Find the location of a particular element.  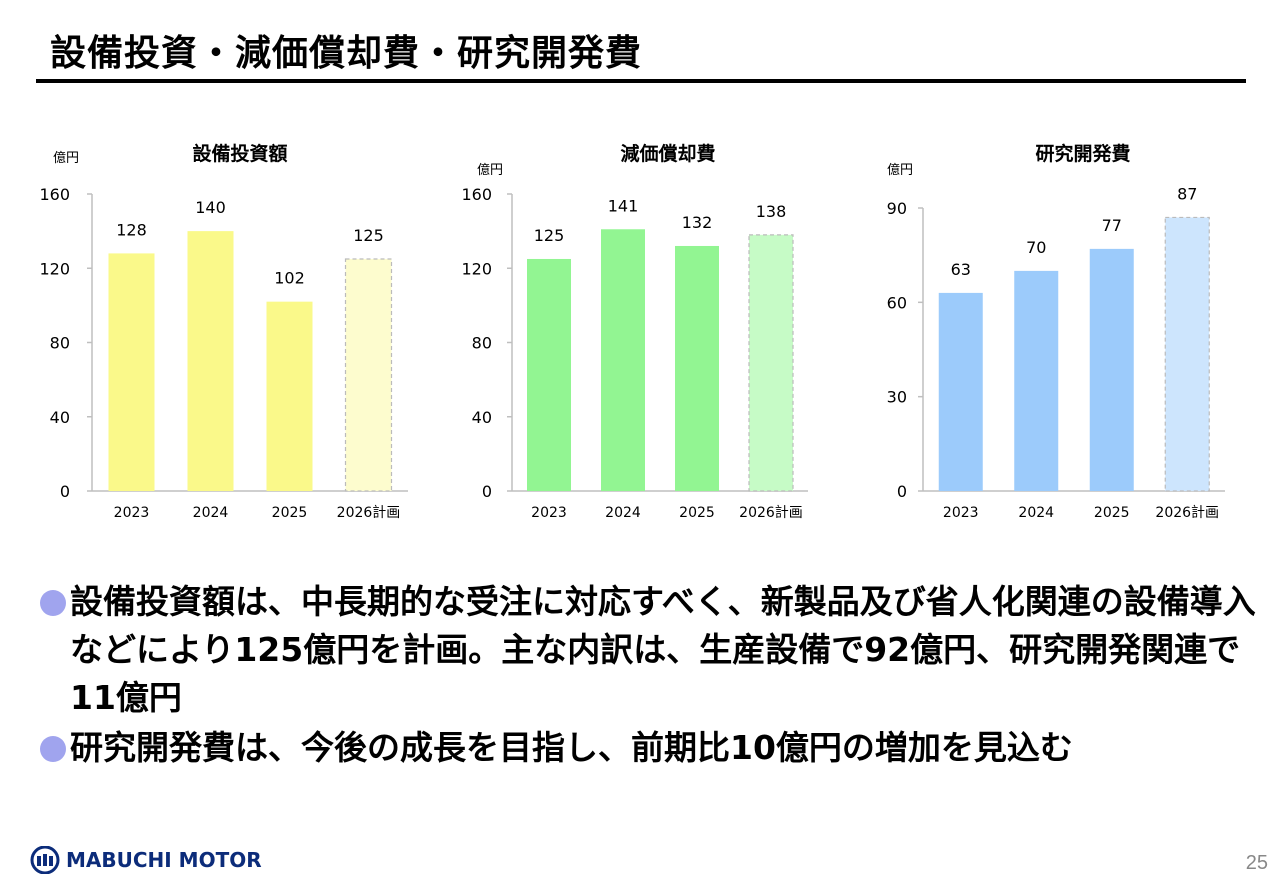

data-label: 77 is located at coordinates (1112, 225).